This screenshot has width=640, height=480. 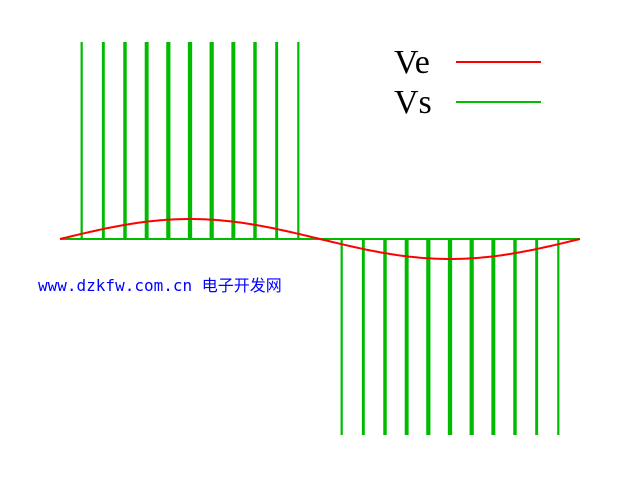 What do you see at coordinates (412, 62) in the screenshot?
I see `legend-label-ve: Ve` at bounding box center [412, 62].